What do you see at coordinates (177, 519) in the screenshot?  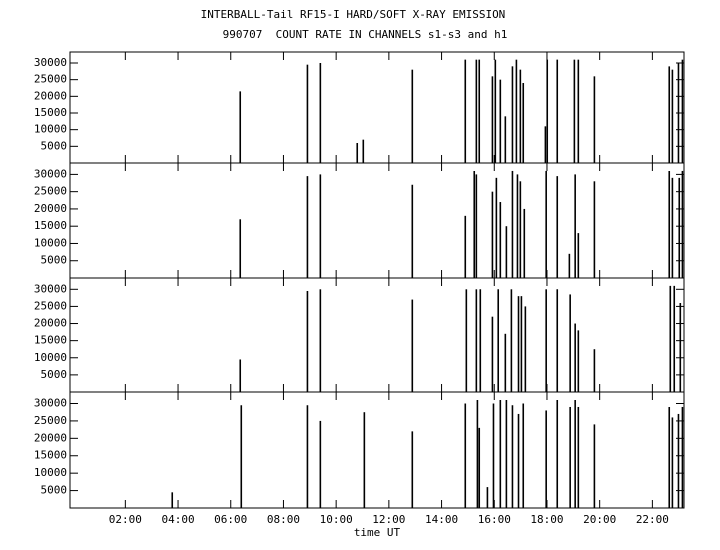 I see `x-tick-label: 04:00` at bounding box center [177, 519].